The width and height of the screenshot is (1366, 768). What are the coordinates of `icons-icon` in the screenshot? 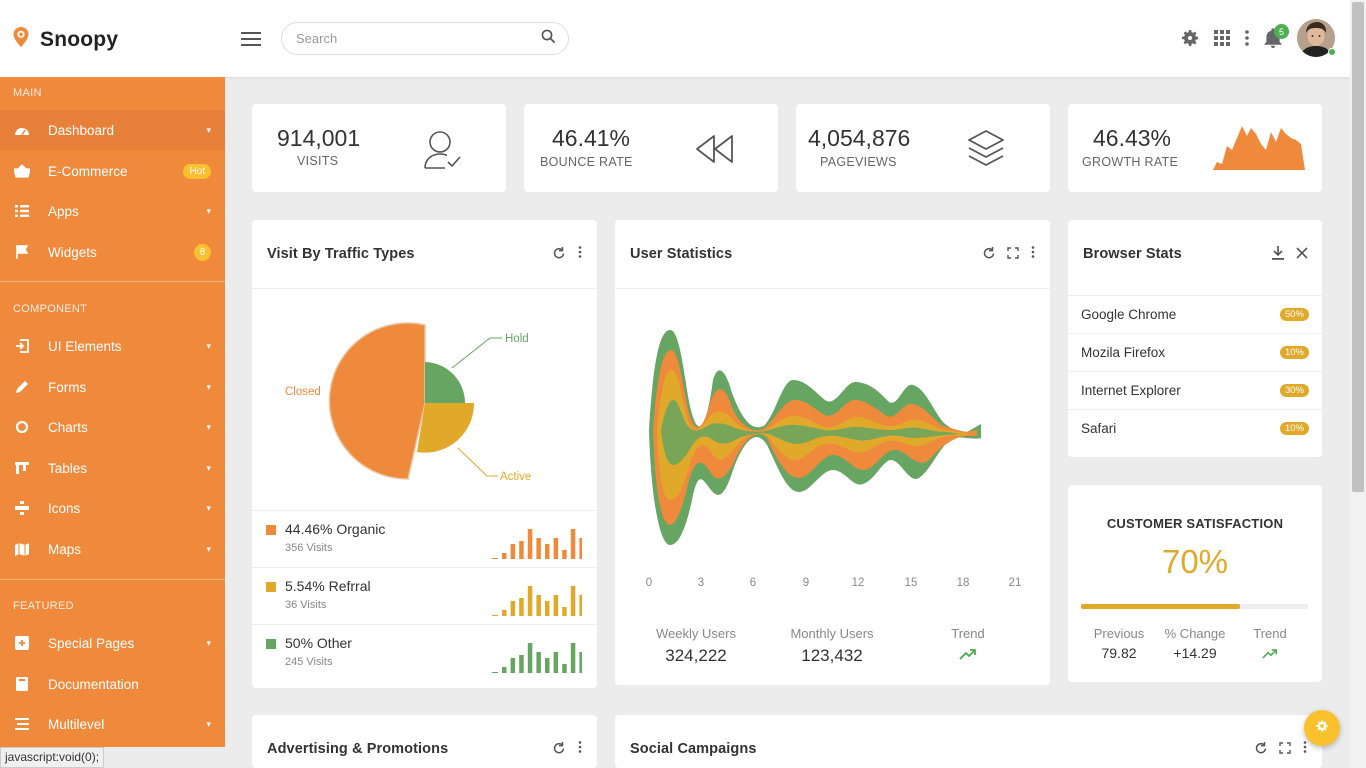 It's located at (22, 508).